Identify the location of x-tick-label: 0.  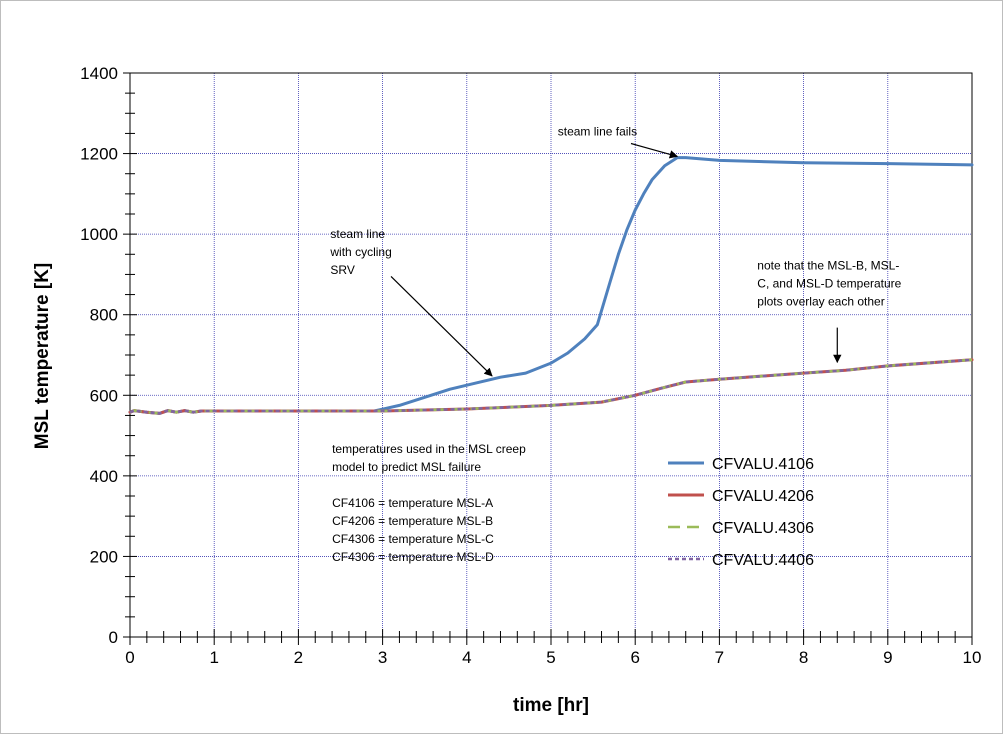
(129, 657).